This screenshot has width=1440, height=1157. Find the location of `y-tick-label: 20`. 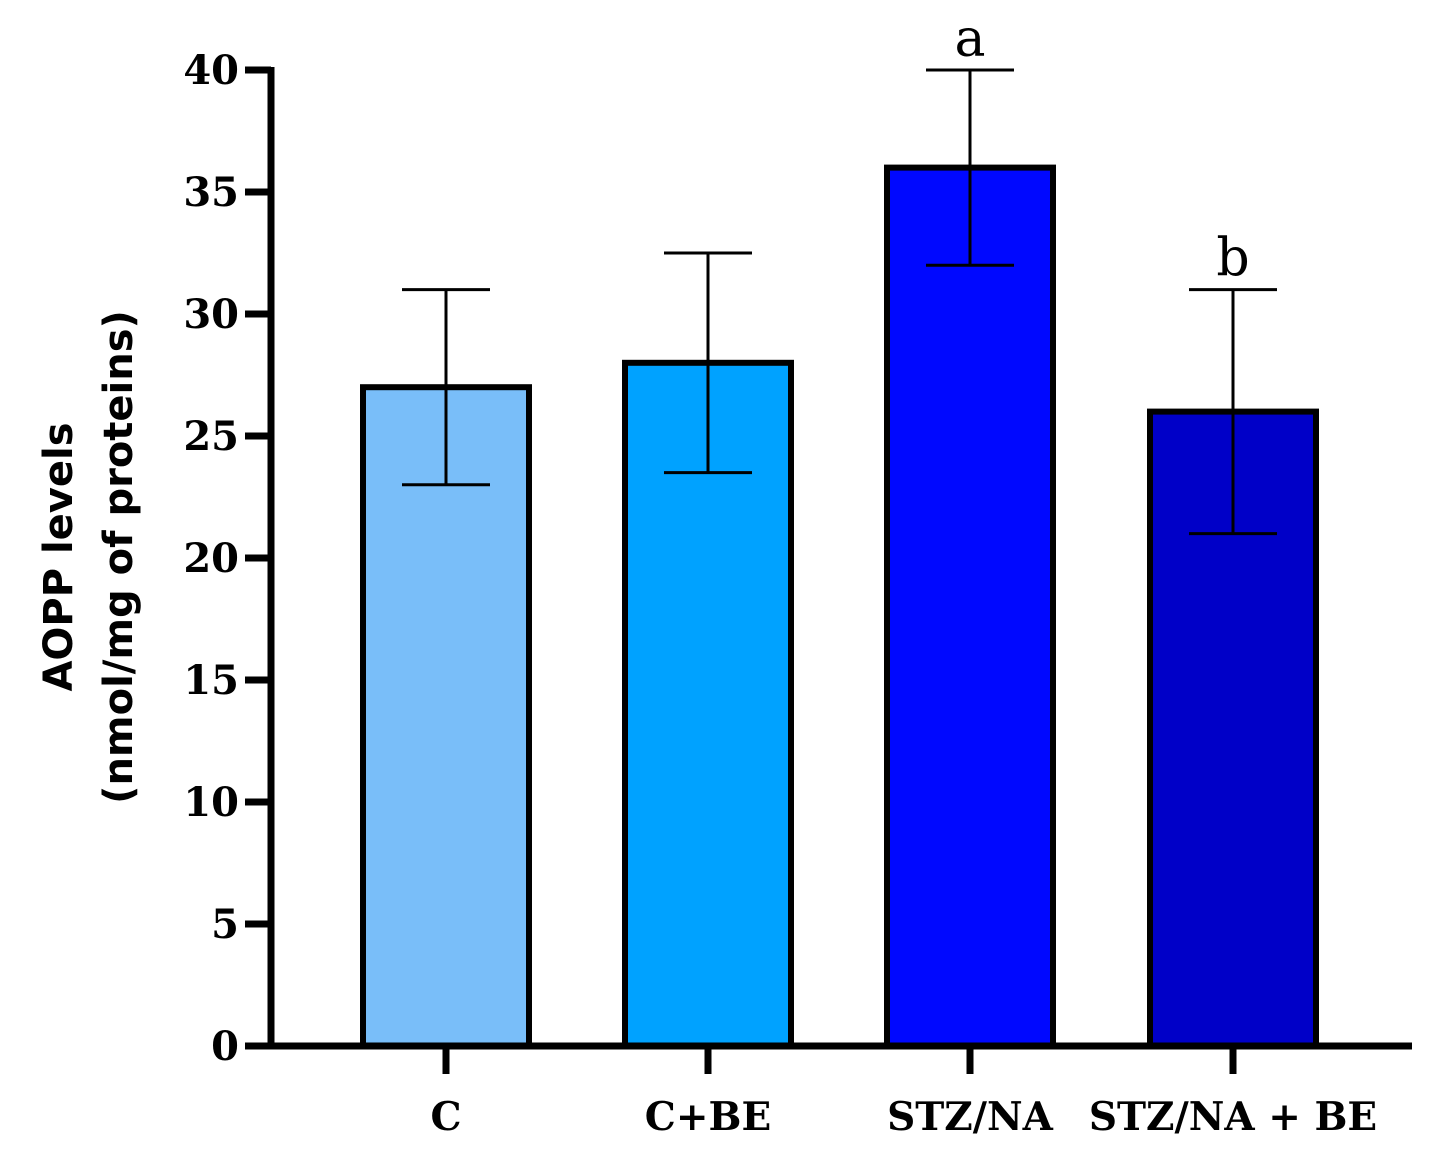

y-tick-label: 20 is located at coordinates (211, 558).